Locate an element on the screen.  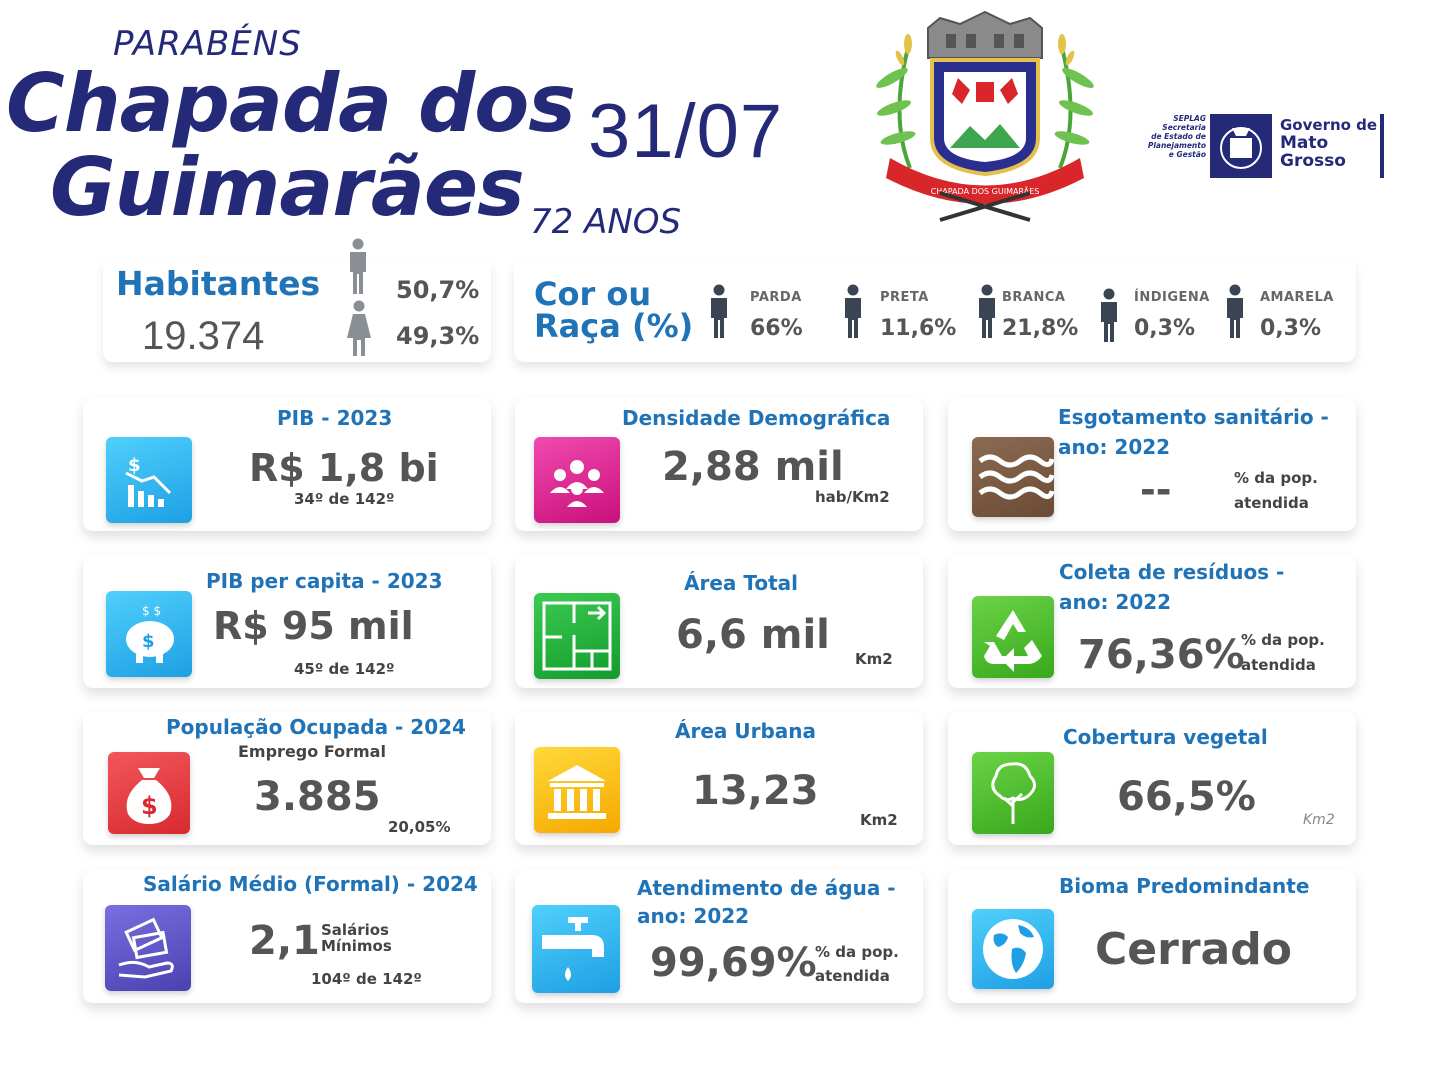
biome-title: Bioma Predomindante is located at coordinates (1184, 886).